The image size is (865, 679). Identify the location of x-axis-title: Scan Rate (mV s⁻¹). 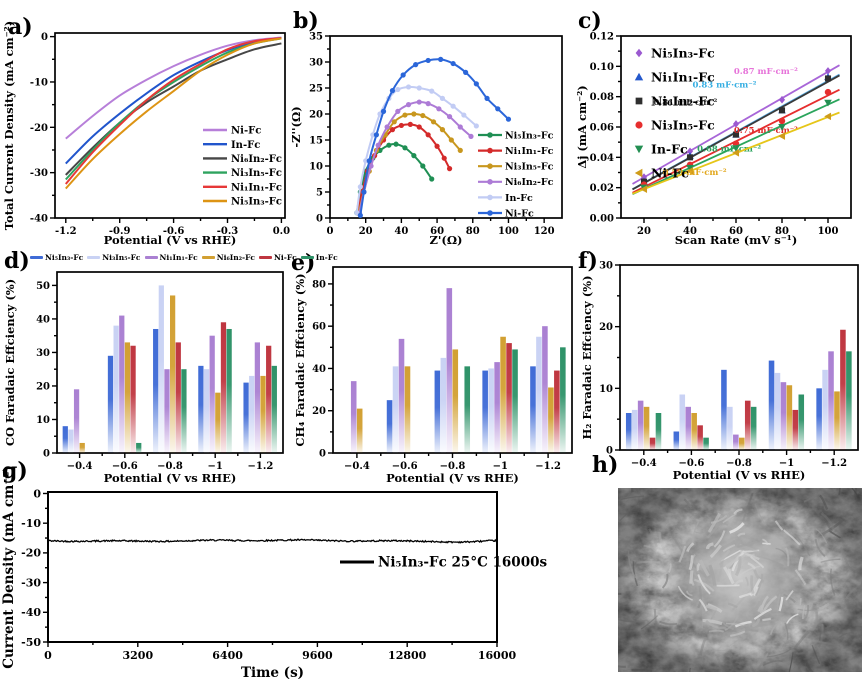
(736, 240).